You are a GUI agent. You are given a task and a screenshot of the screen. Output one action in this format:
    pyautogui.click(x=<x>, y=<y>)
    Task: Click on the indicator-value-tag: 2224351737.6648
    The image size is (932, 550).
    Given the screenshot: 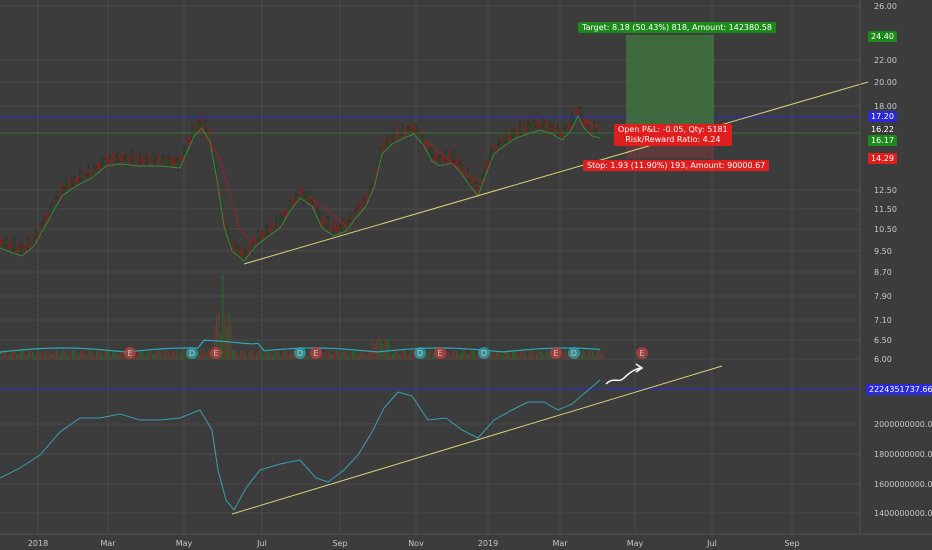 What is the action you would take?
    pyautogui.click(x=899, y=389)
    